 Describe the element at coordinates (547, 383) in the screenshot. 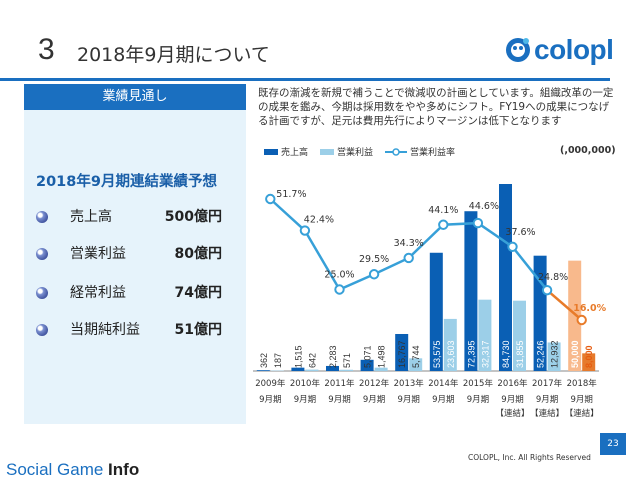

I see `x-tick-label-year: 2017年` at that location.